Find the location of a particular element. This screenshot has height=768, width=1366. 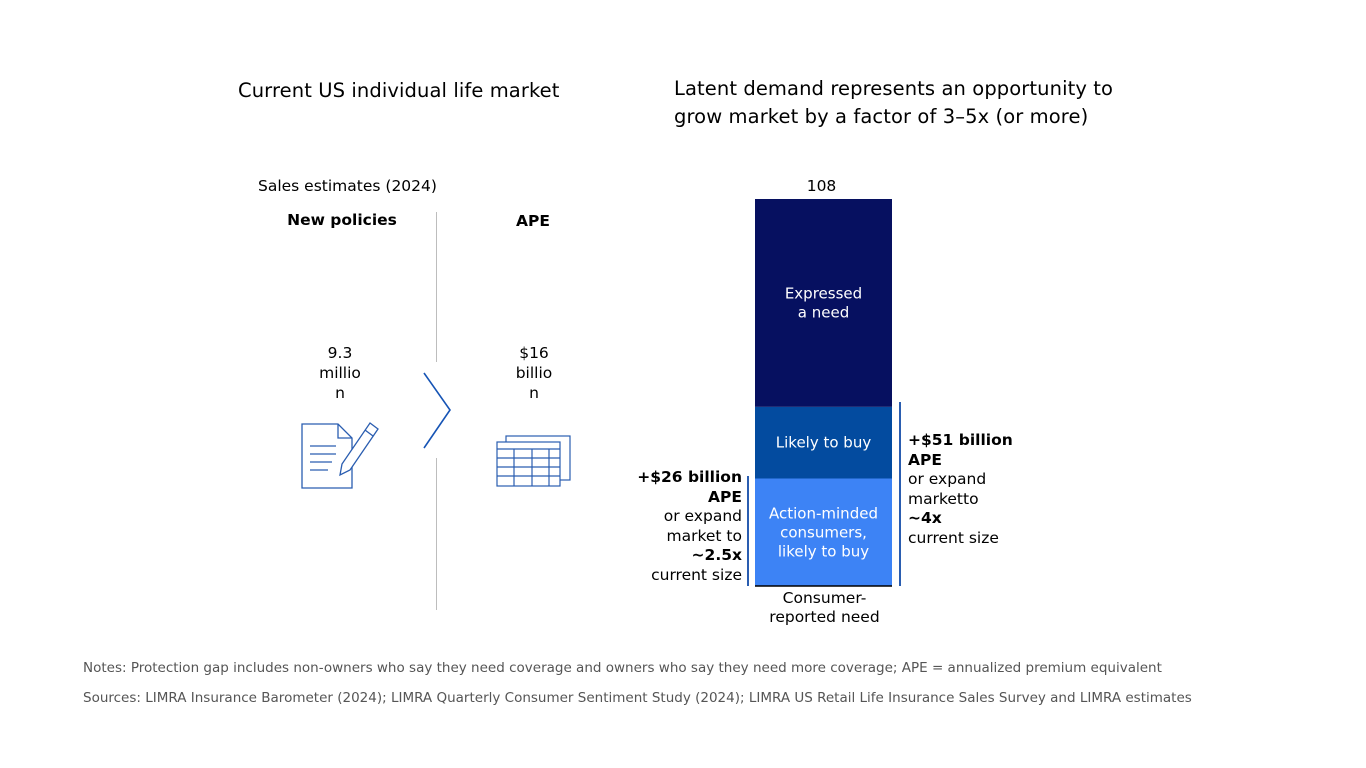

bar-segment-label: a need is located at coordinates (823, 312).